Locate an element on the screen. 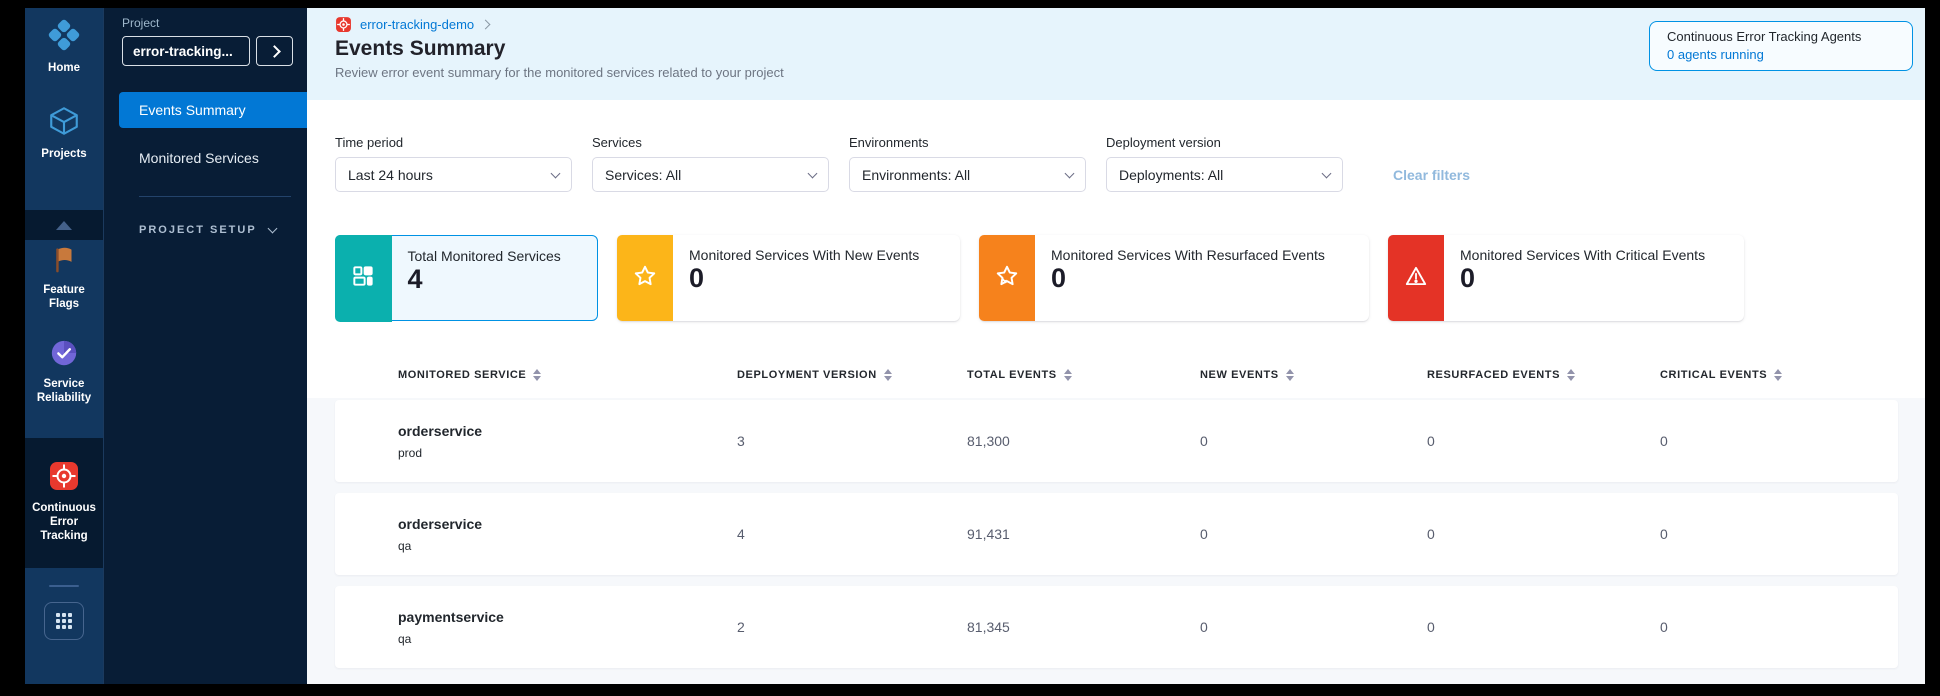 Image resolution: width=1940 pixels, height=696 pixels. nav-feature-flags: Feature Flags is located at coordinates (64, 278).